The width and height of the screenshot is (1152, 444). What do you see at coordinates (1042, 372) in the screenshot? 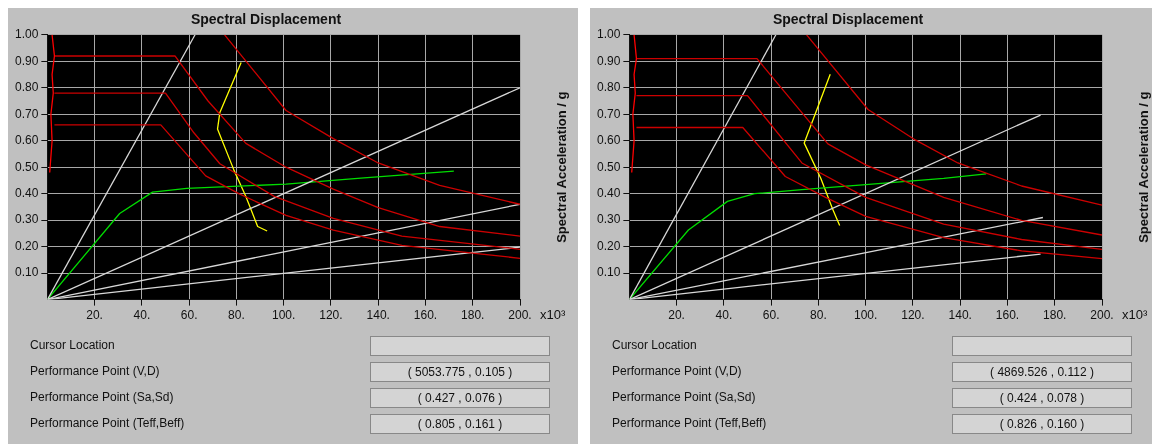
I see `text-field: ( 4869.526 , 0.112 )` at bounding box center [1042, 372].